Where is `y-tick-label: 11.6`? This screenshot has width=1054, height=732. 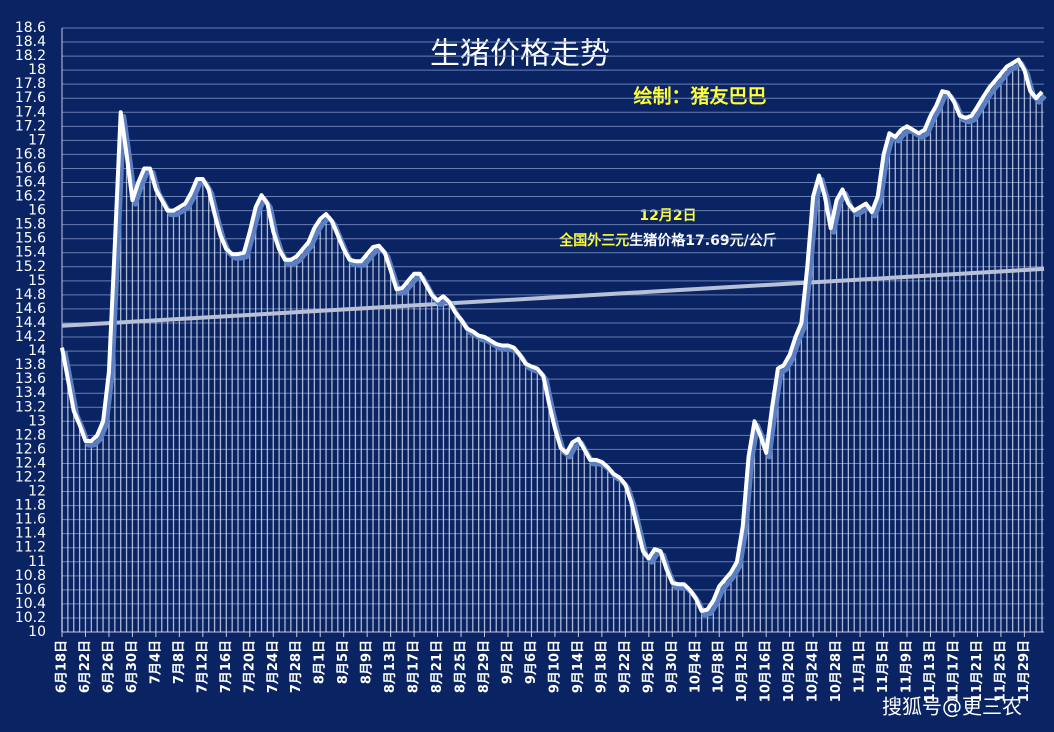 y-tick-label: 11.6 is located at coordinates (30, 520).